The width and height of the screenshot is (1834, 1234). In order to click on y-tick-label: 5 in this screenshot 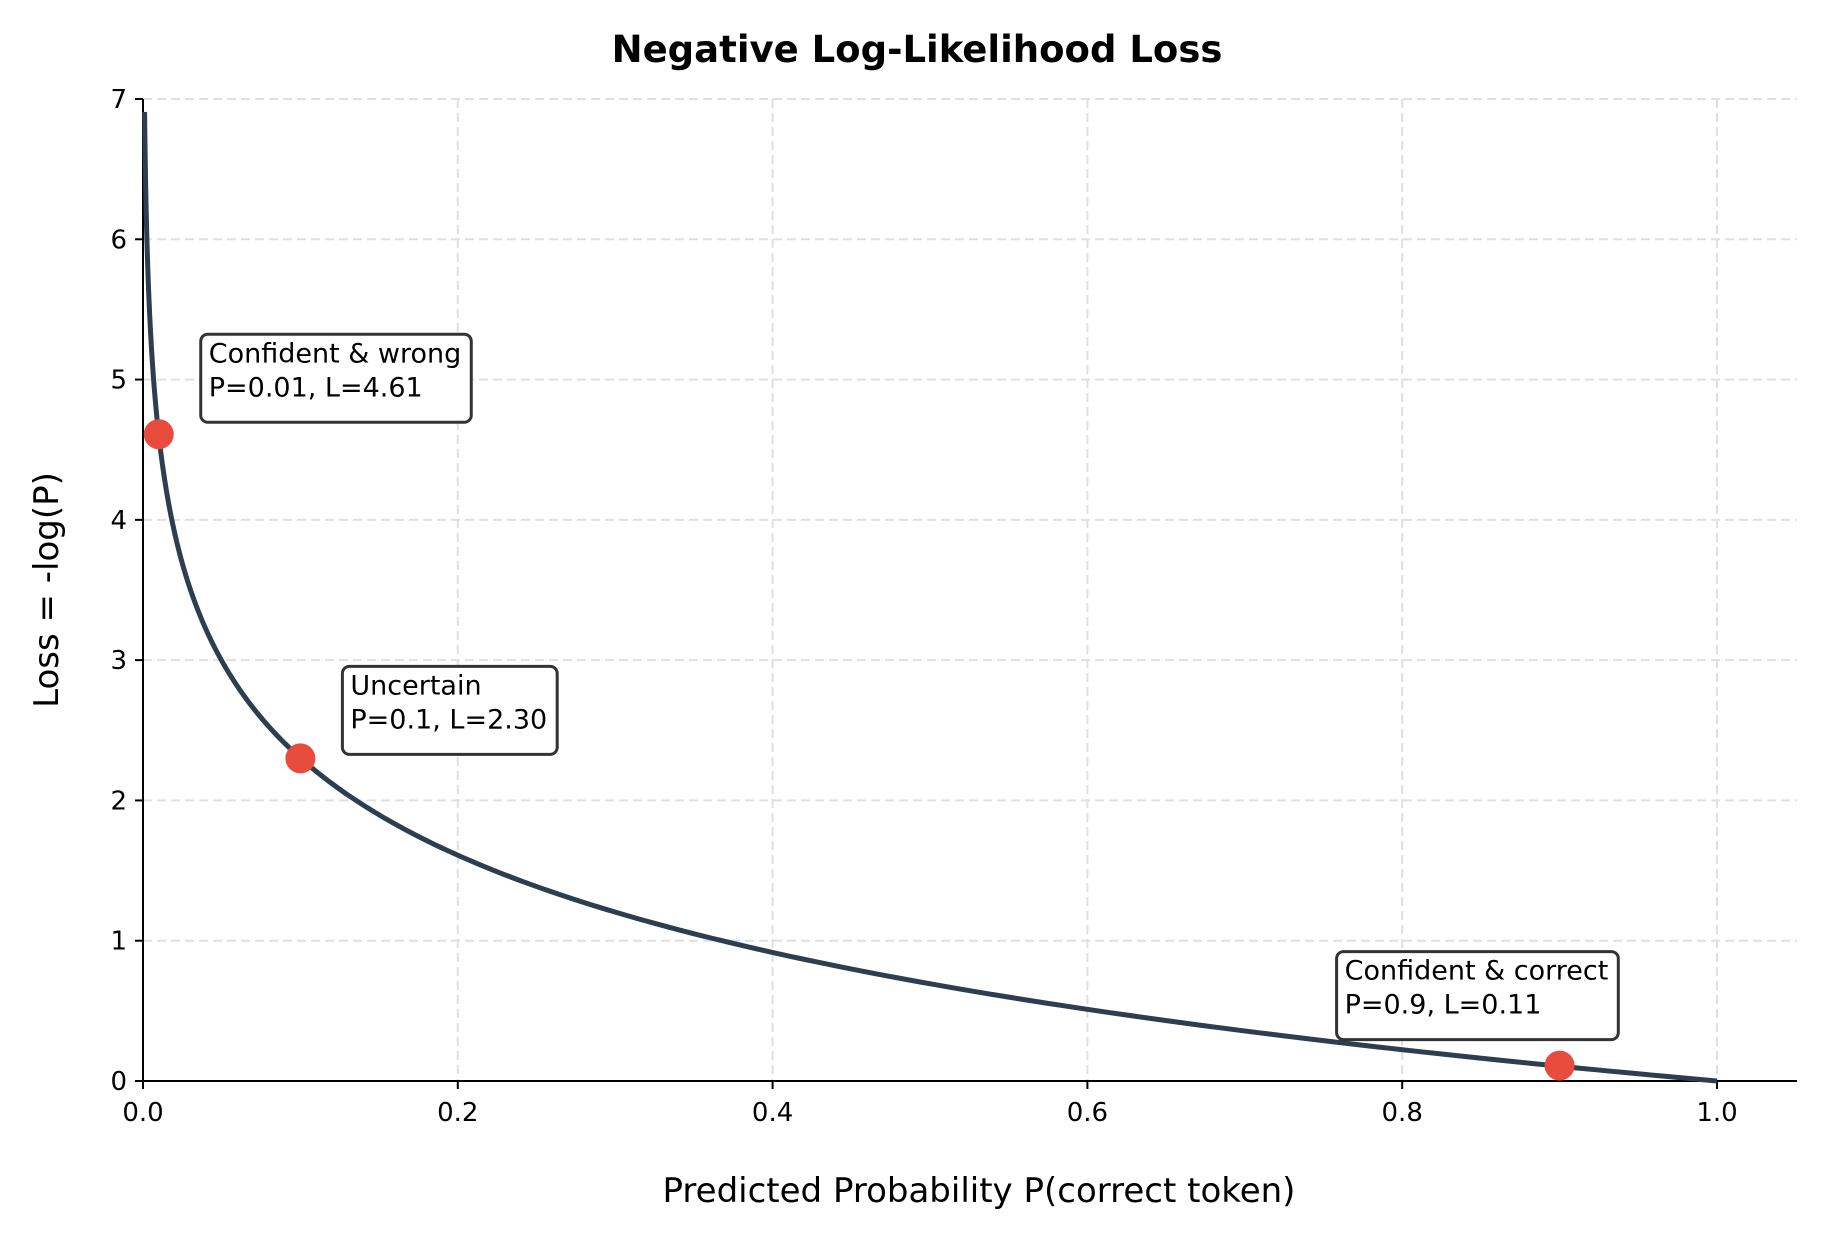, I will do `click(118, 381)`.